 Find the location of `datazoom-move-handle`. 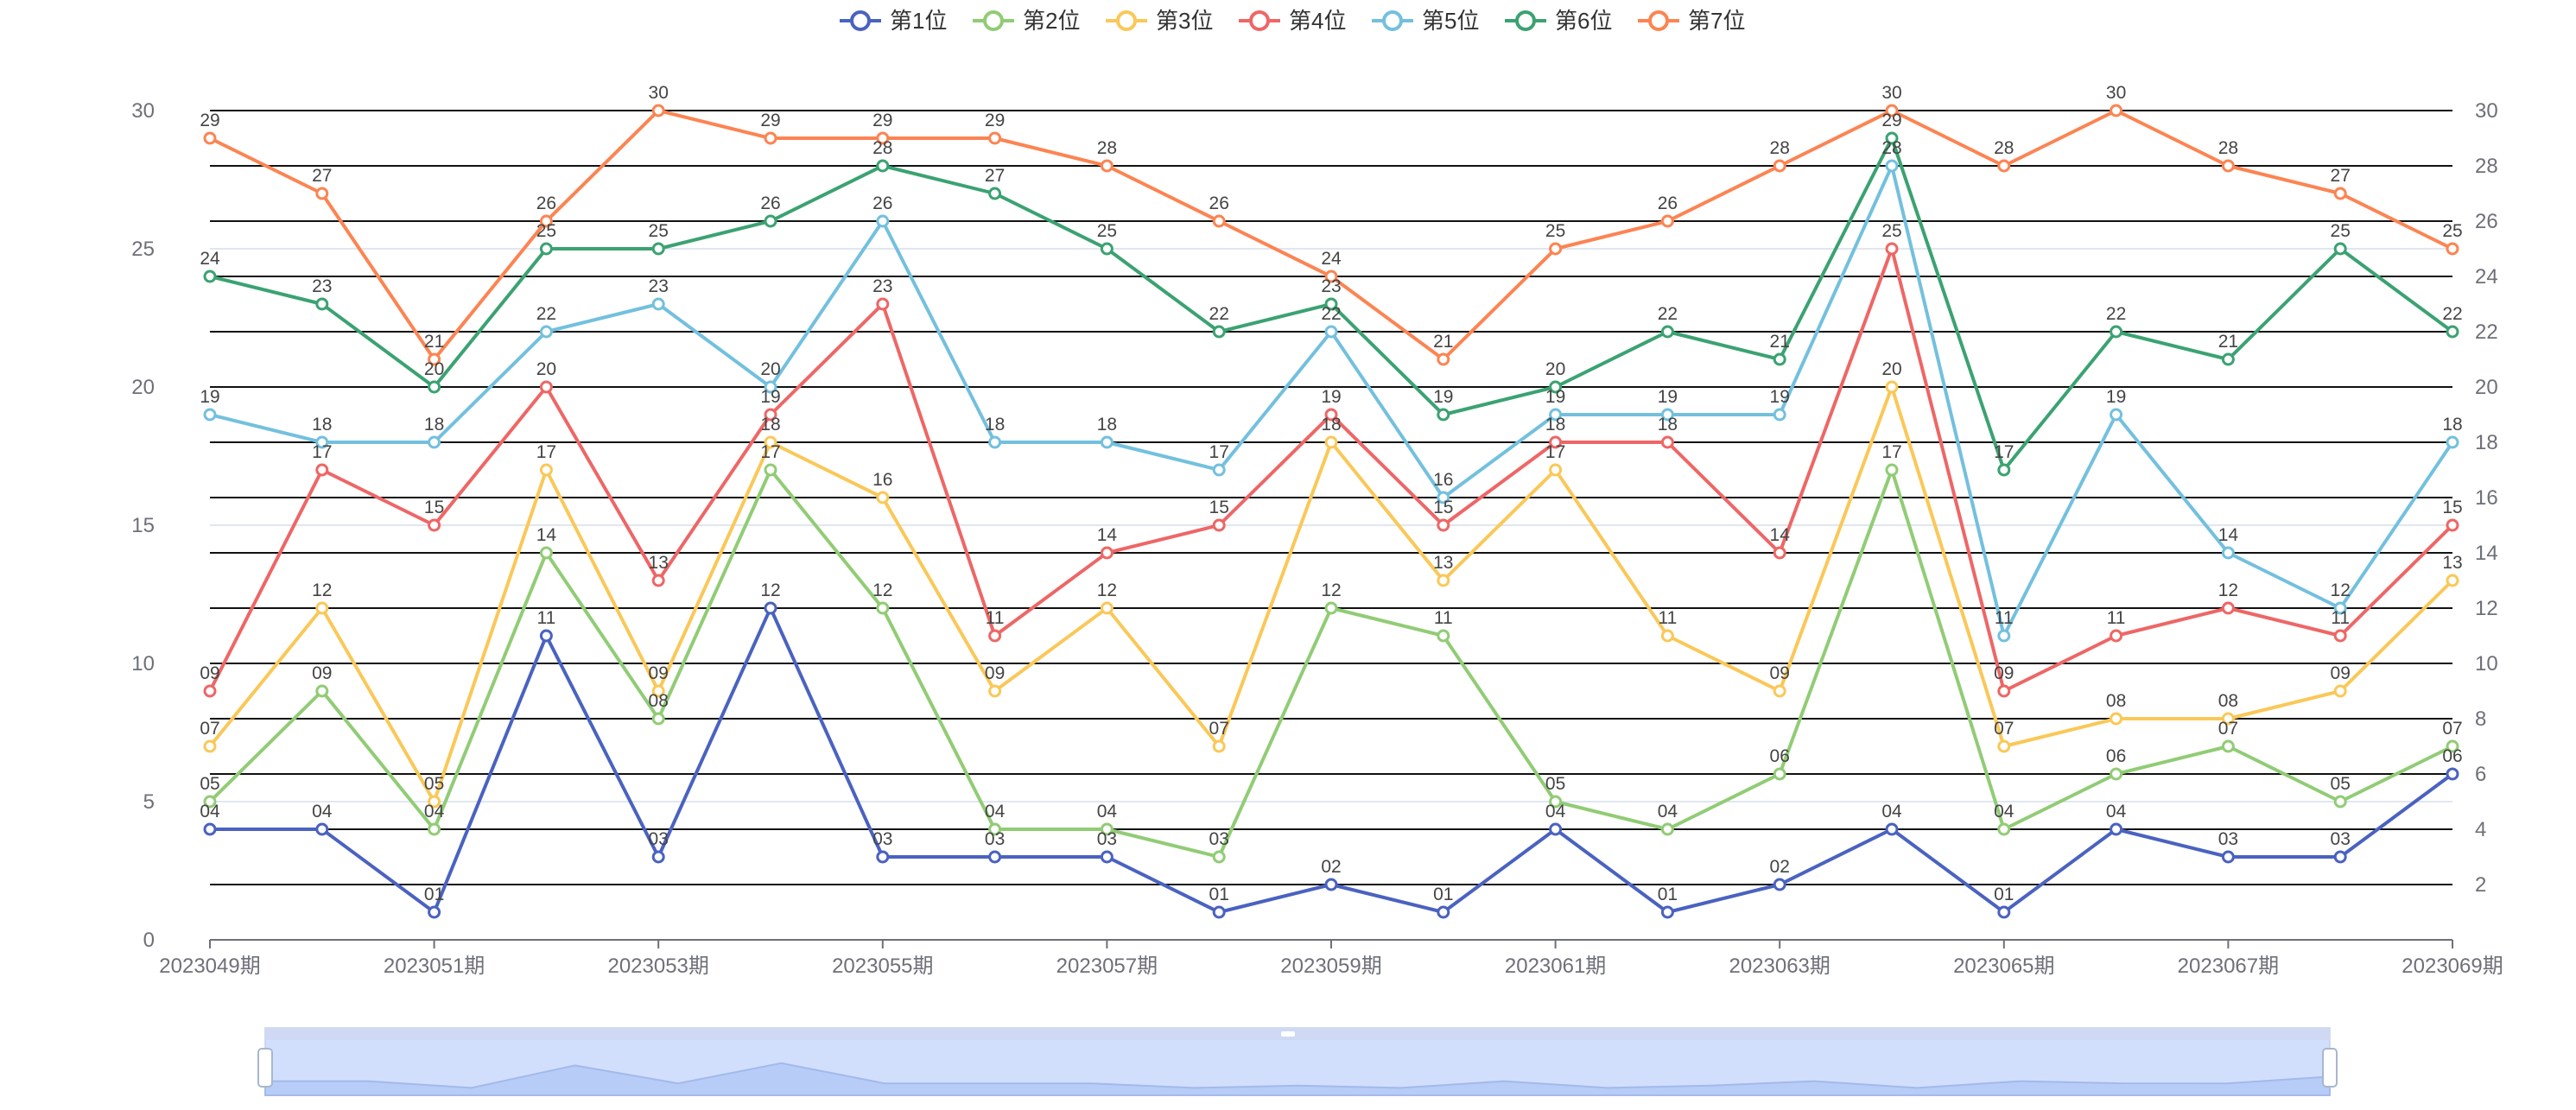

datazoom-move-handle is located at coordinates (1288, 1034).